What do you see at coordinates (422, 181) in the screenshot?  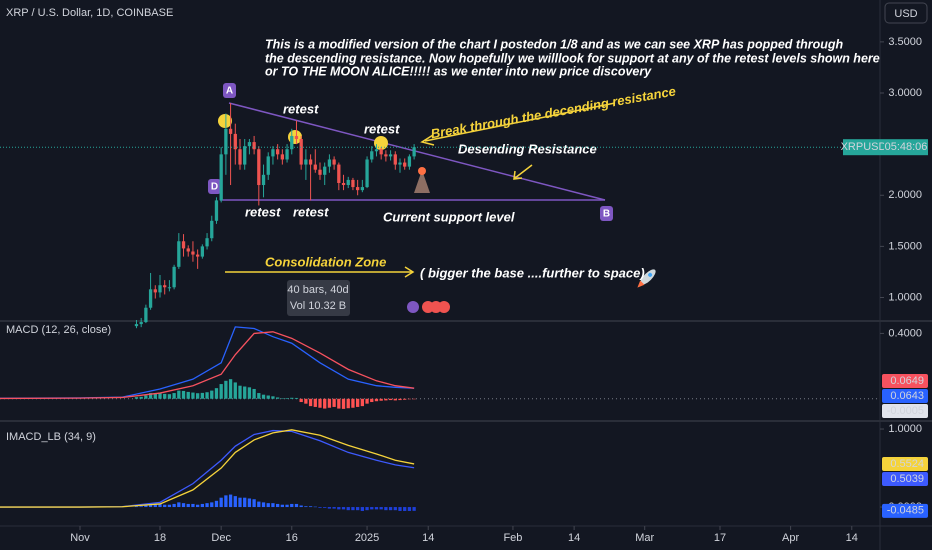 I see `volcano-icon` at bounding box center [422, 181].